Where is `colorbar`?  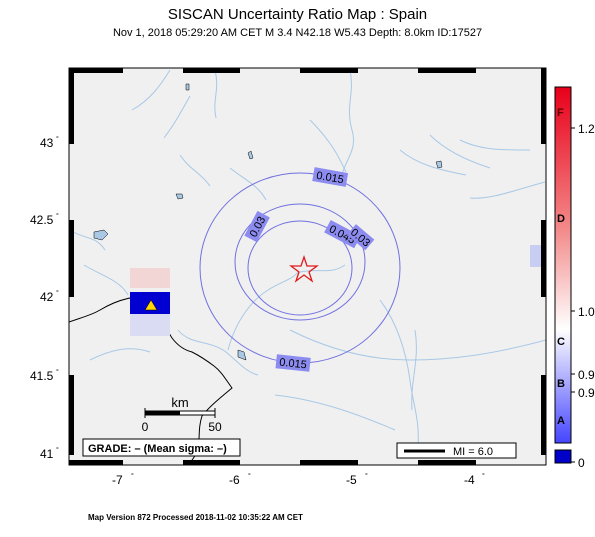 colorbar is located at coordinates (563, 265).